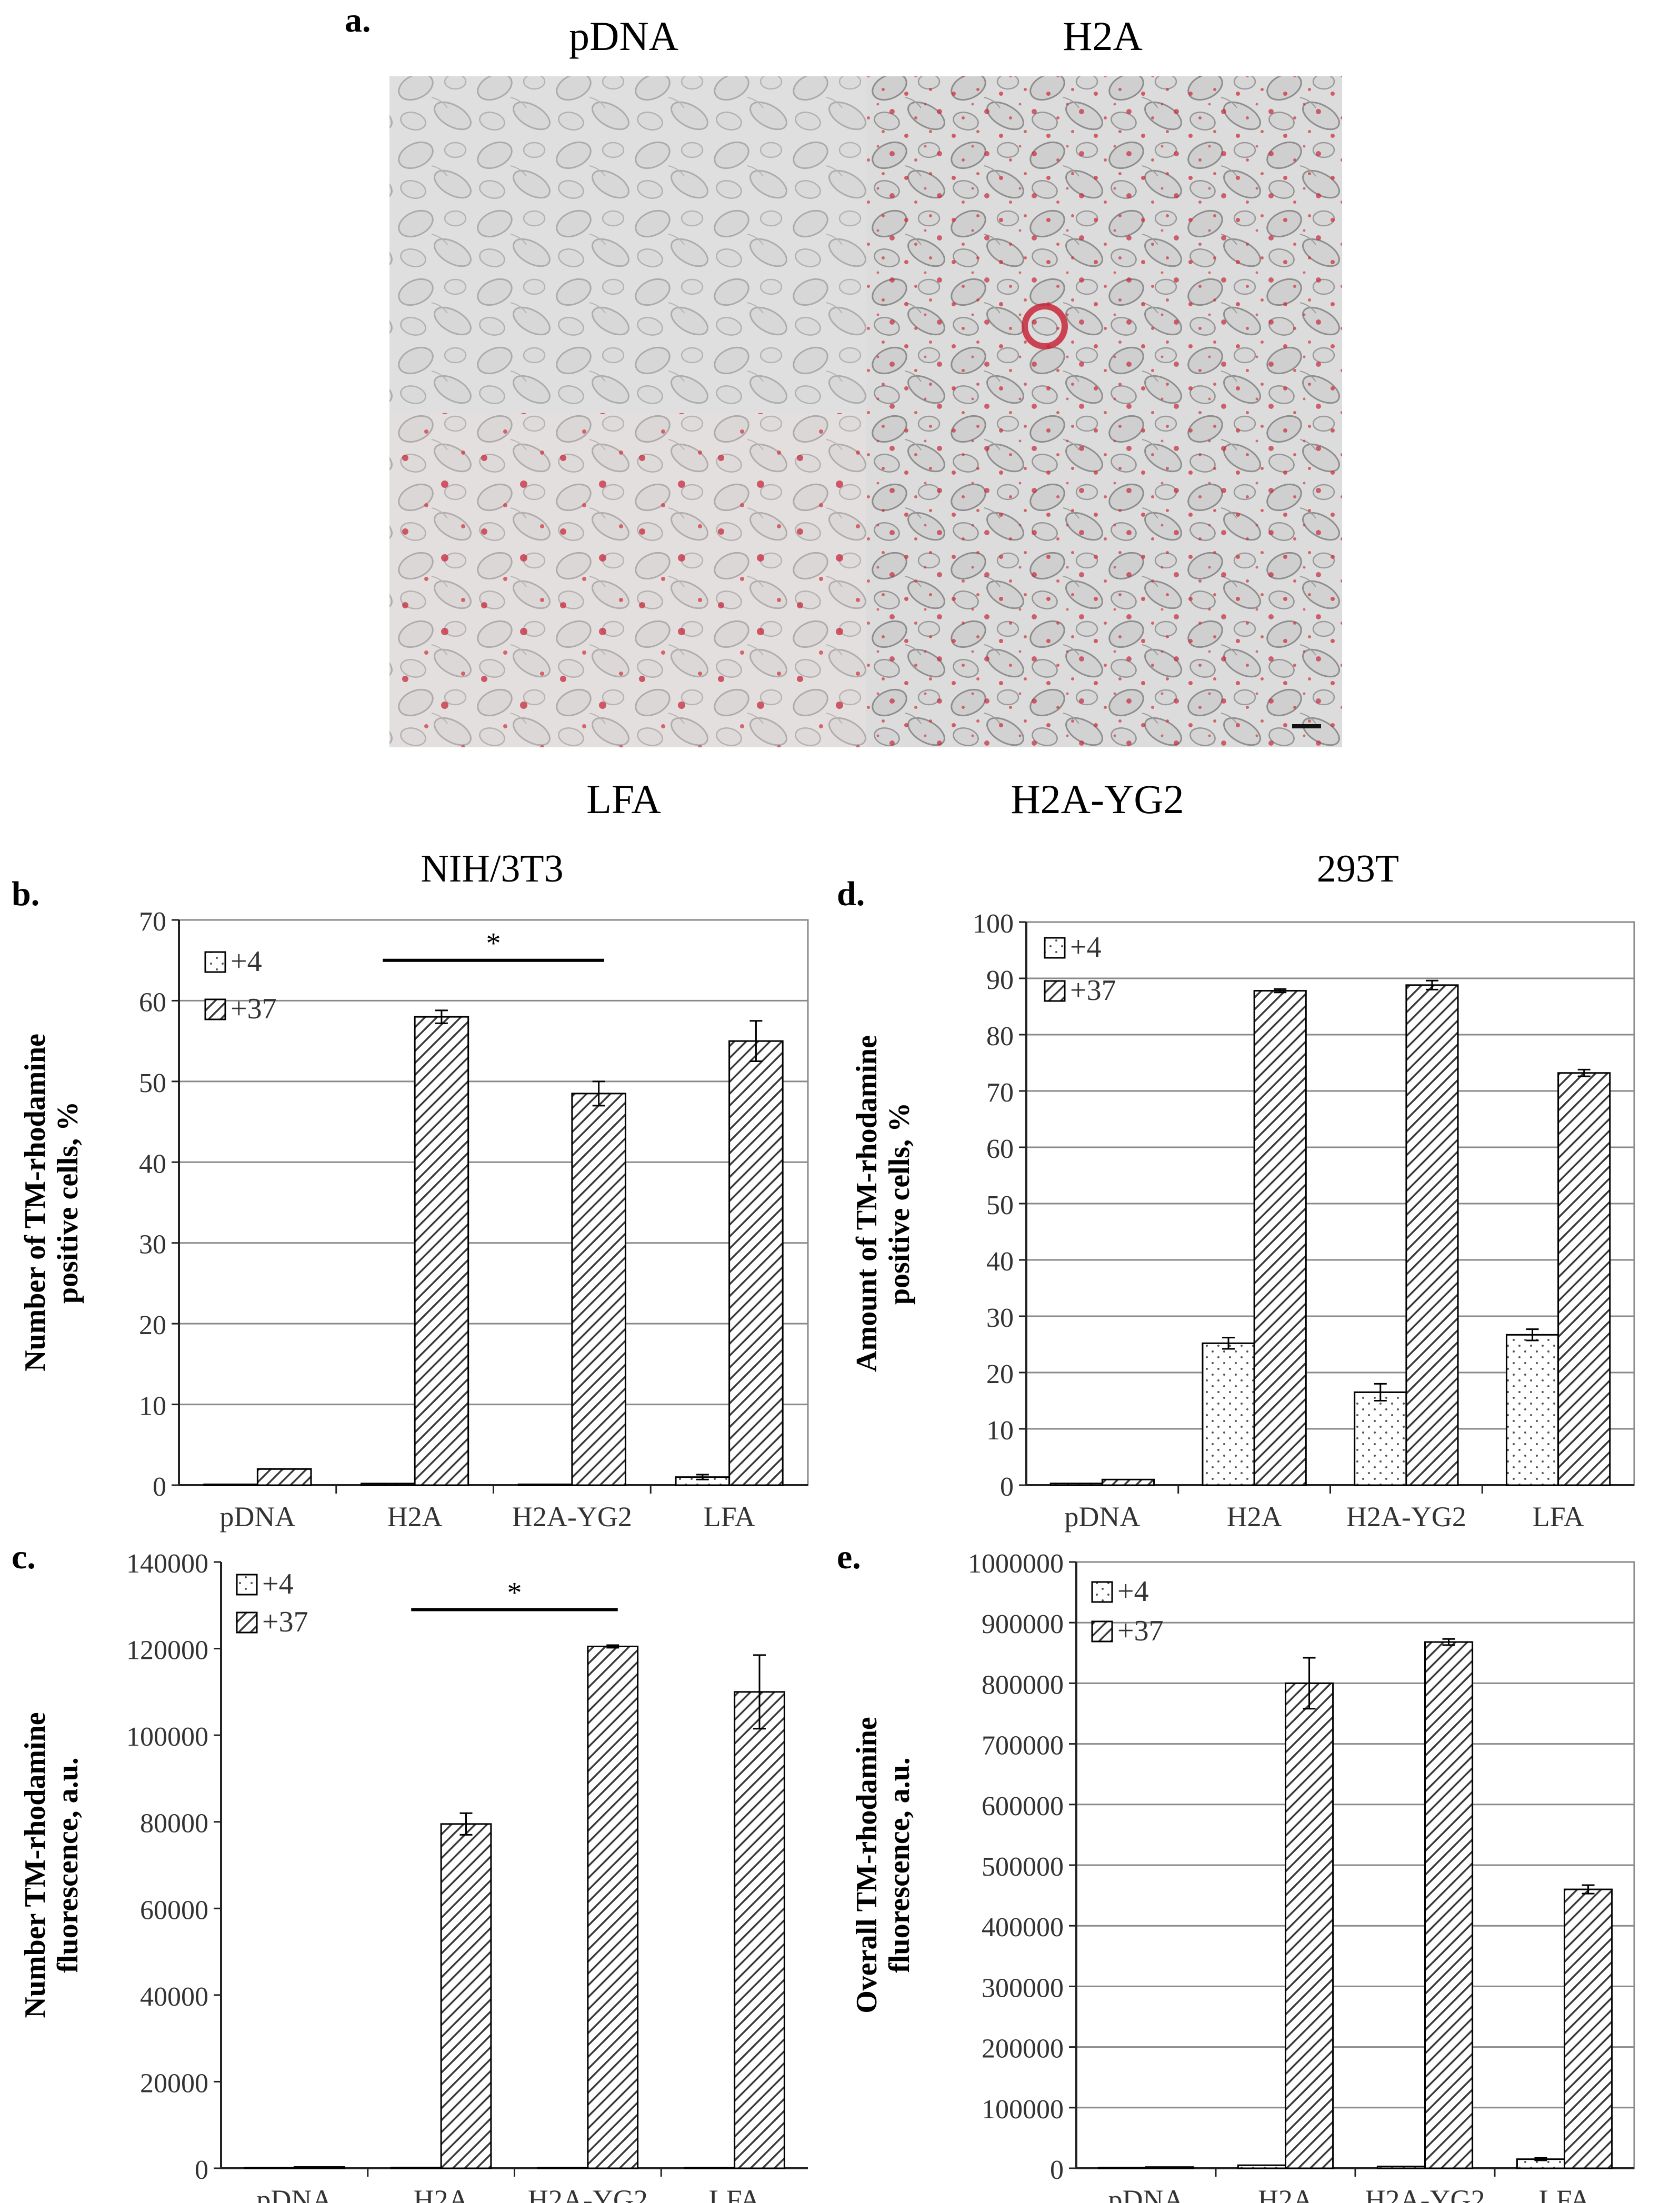  Describe the element at coordinates (1023, 1685) in the screenshot. I see `y-tick-label: 800000` at that location.